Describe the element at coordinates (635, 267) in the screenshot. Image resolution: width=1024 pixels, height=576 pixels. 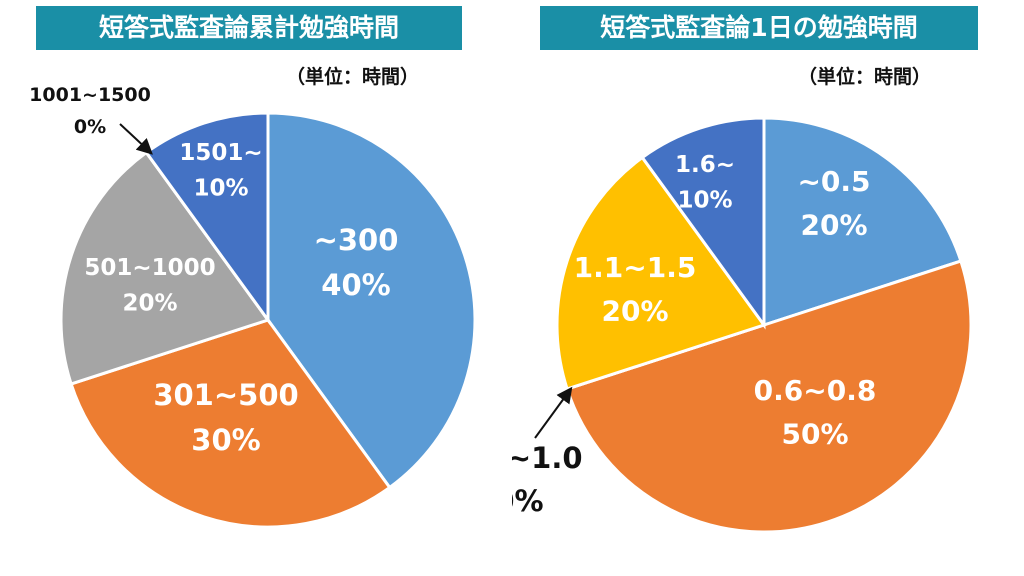
I see `slice-name-label: 1.1~1.5` at that location.